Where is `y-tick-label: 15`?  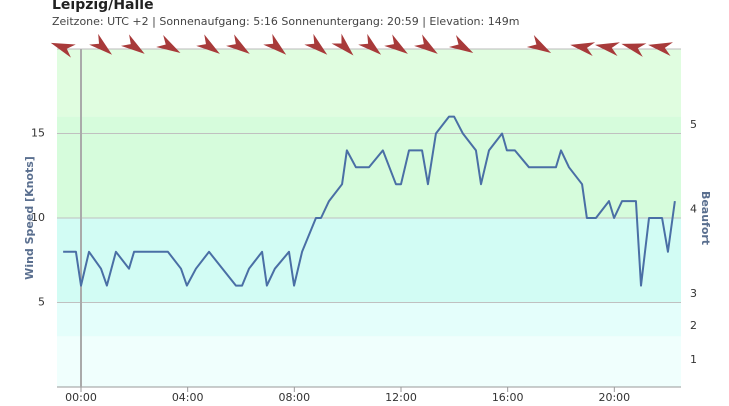
y-tick-label: 15 is located at coordinates (38, 133).